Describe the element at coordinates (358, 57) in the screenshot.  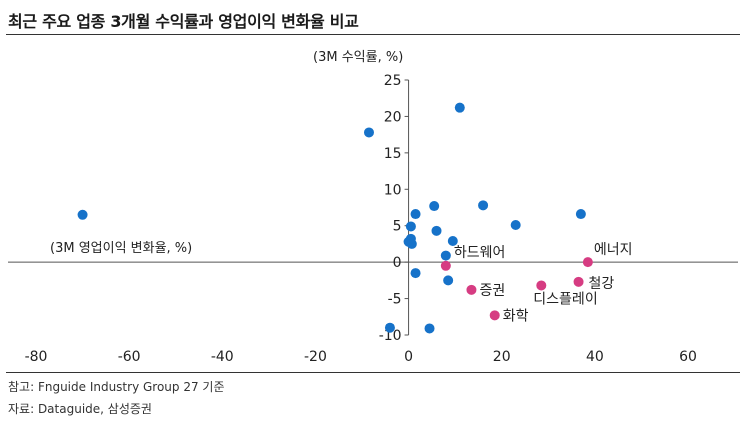
I see `y-axis-label: (3M 수익률, %)` at that location.